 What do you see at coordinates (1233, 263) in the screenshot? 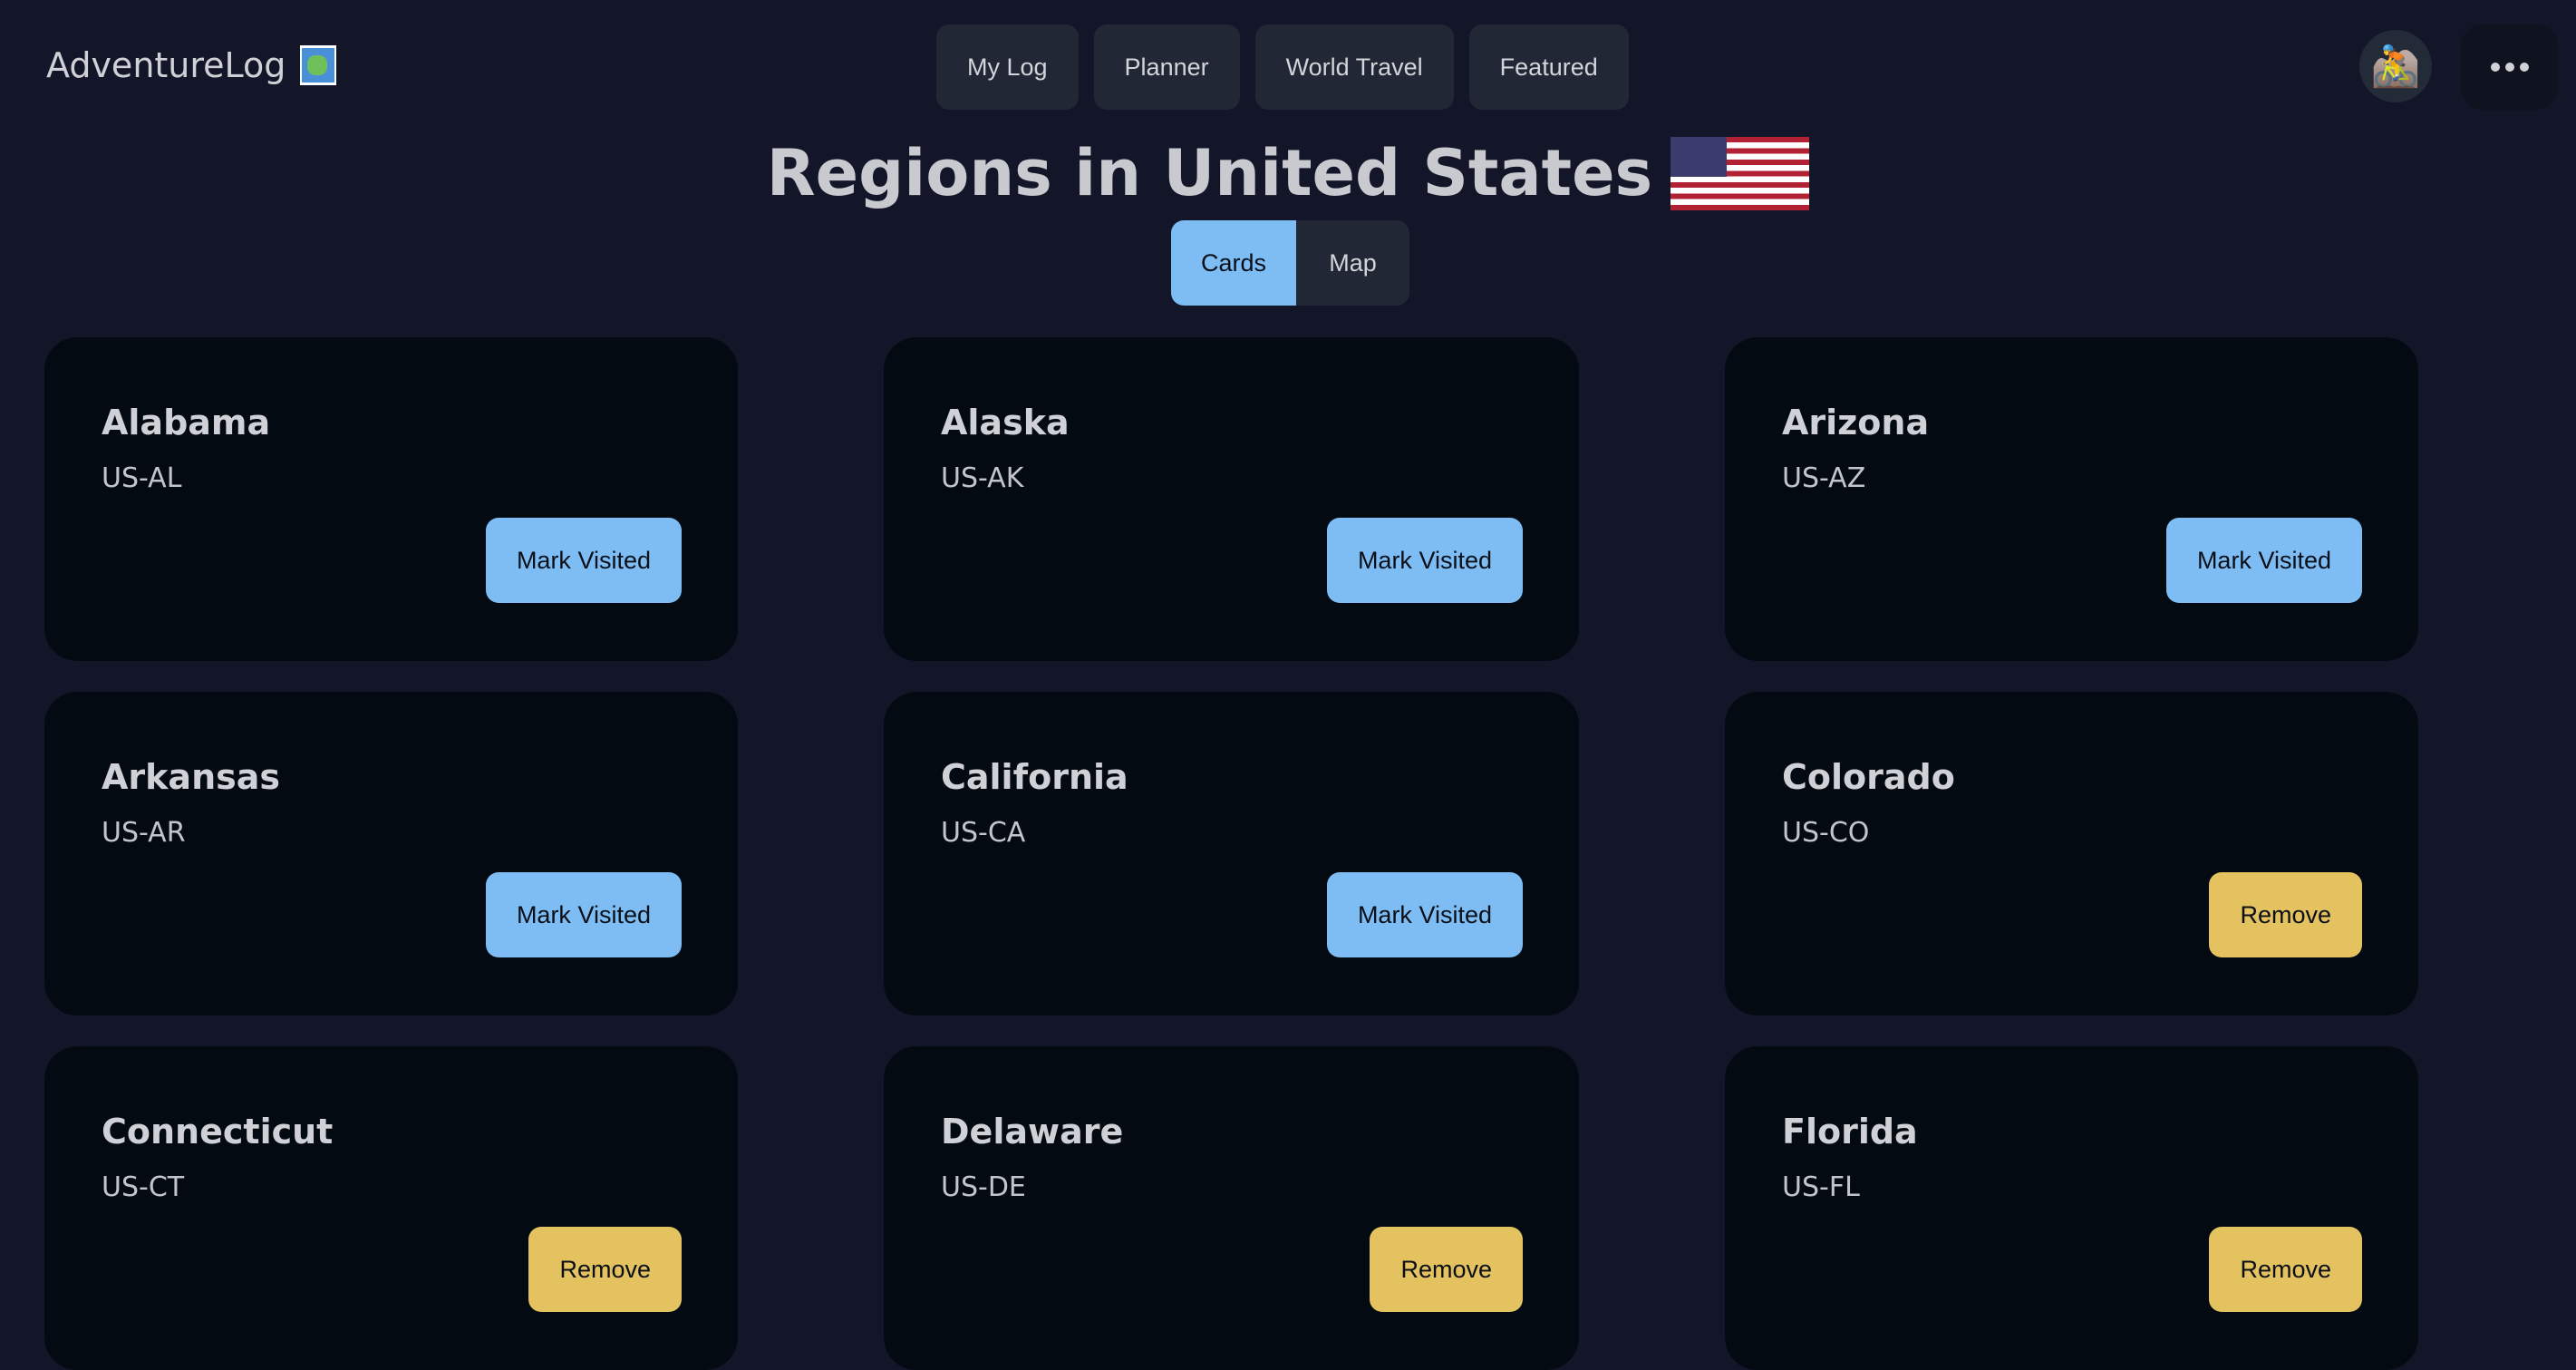
I see `tab-cards: Cards` at bounding box center [1233, 263].